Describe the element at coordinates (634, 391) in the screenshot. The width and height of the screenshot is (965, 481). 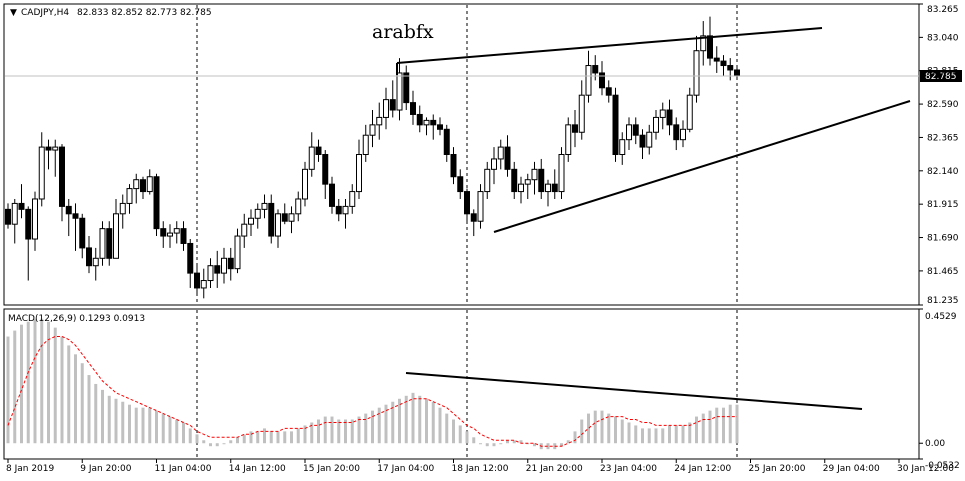
I see `macd-trendline` at that location.